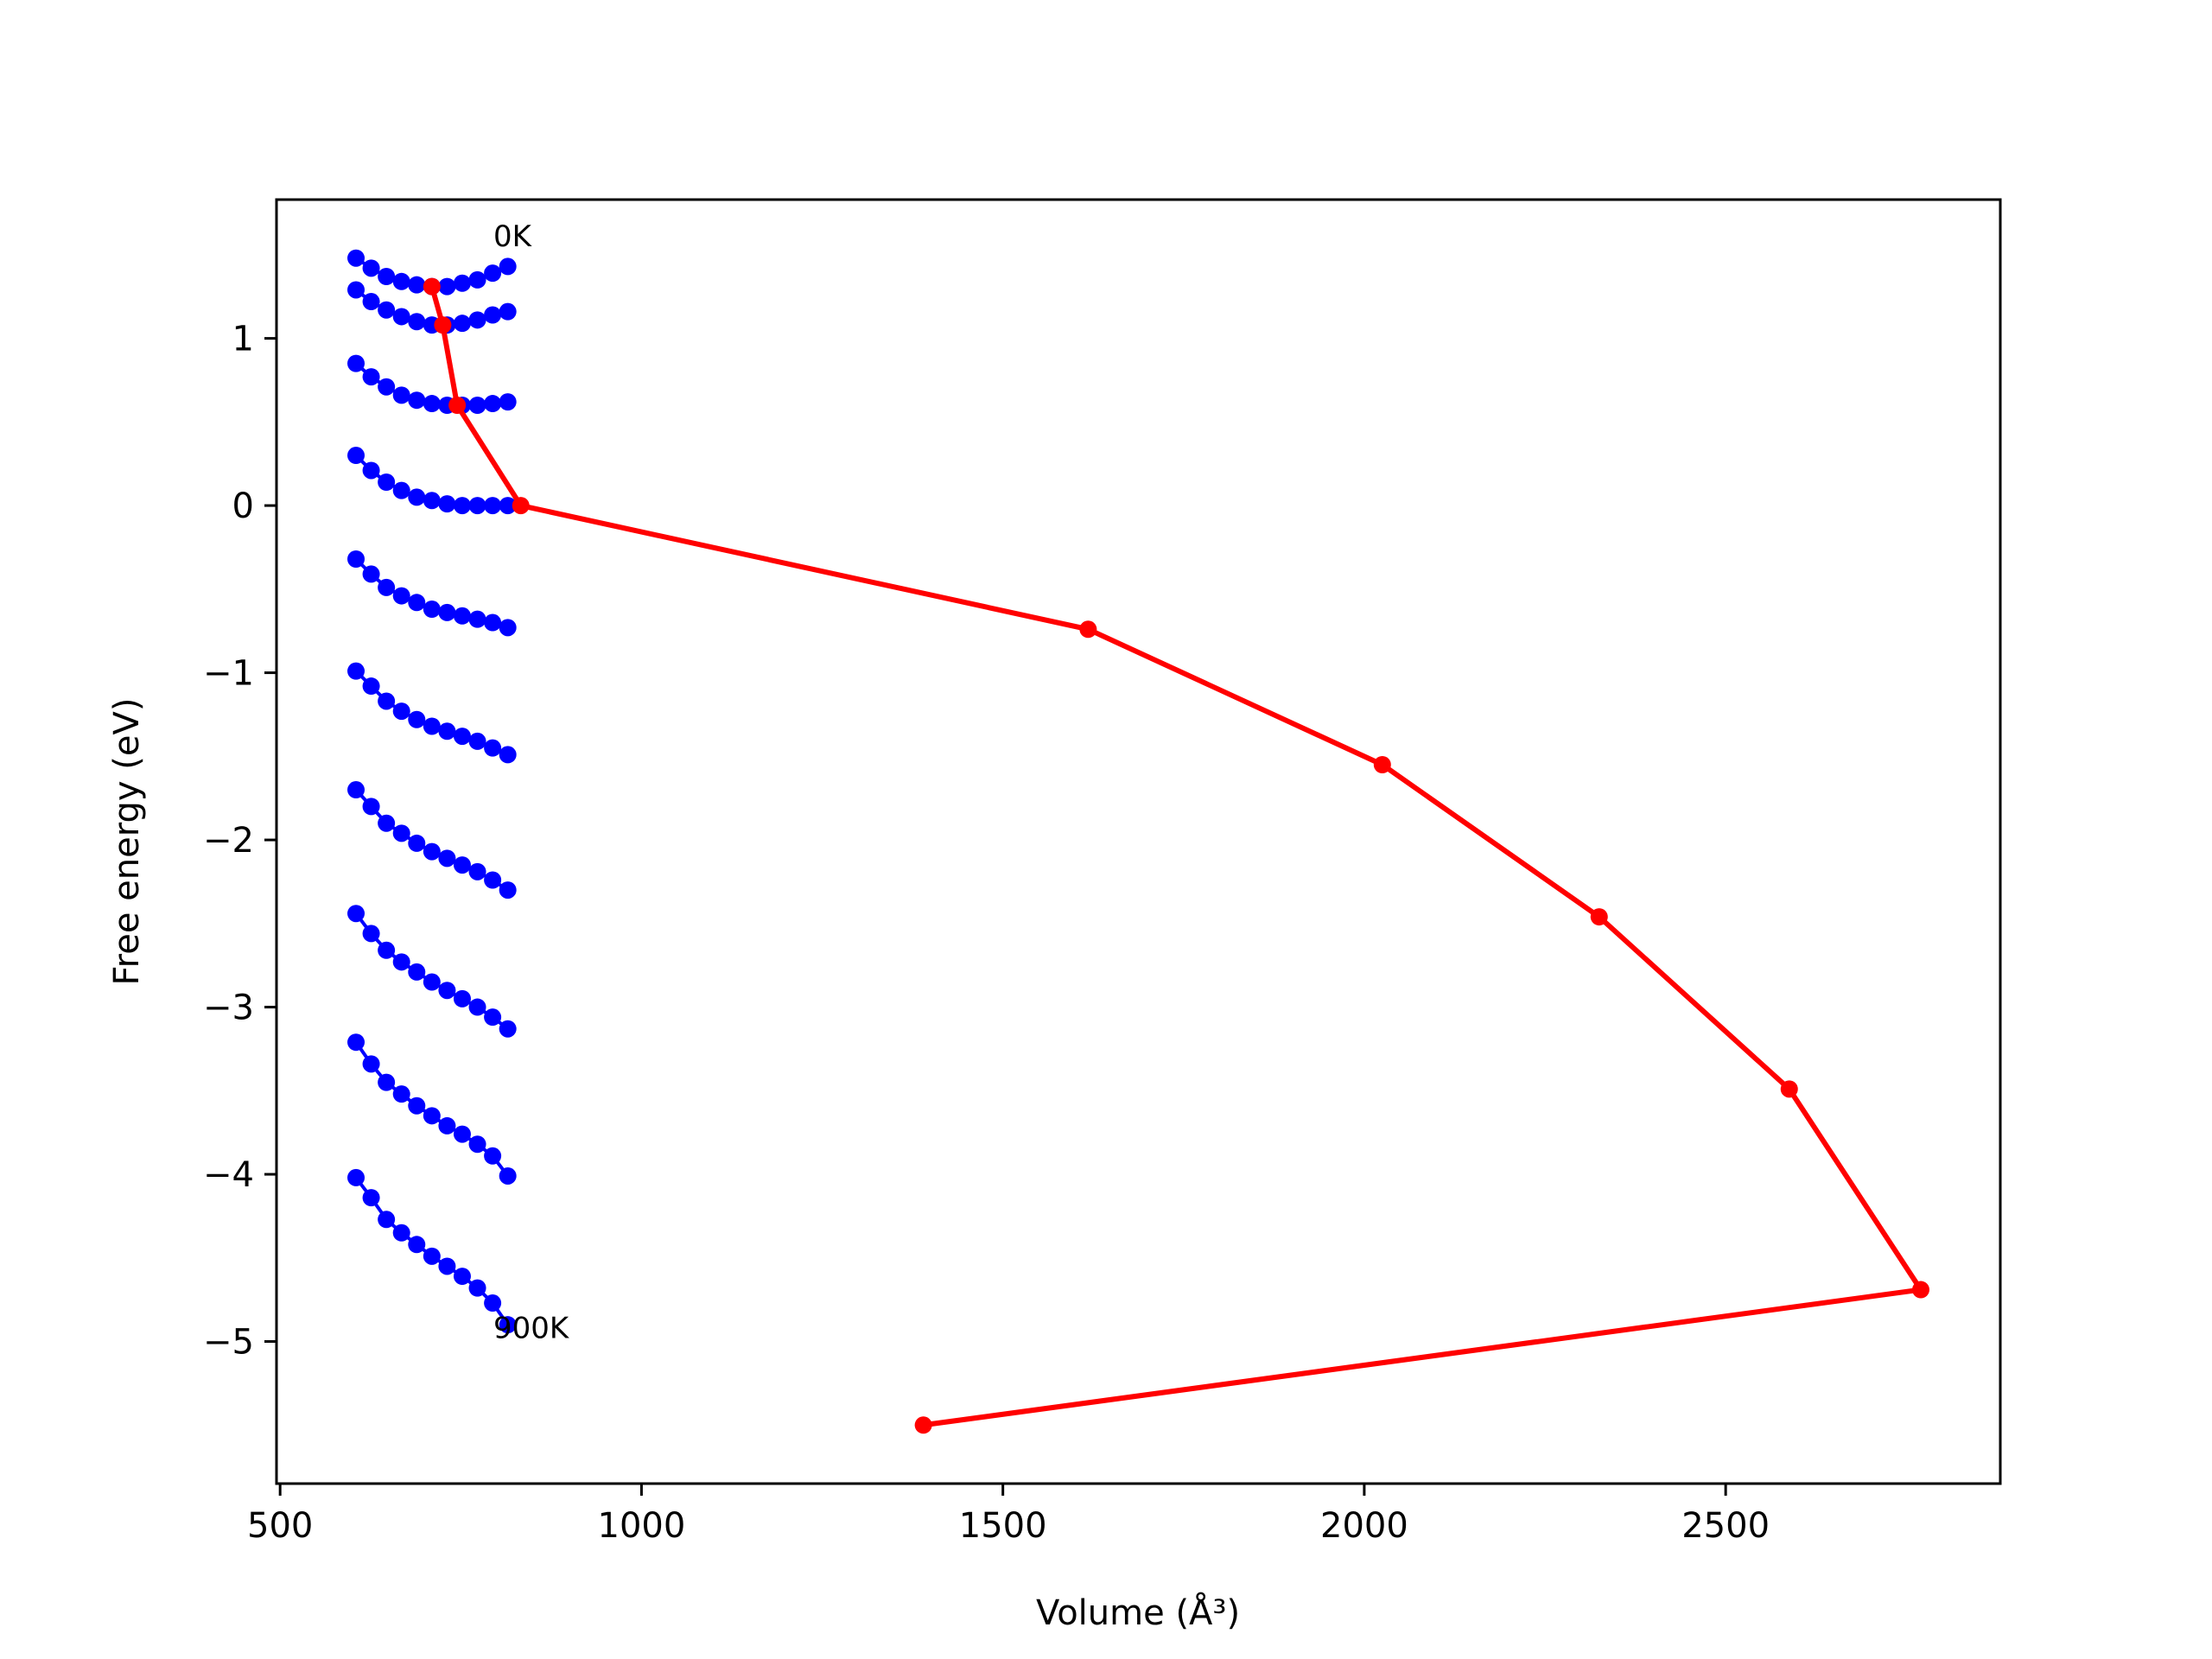  I want to click on series-layer, so click(432, 791).